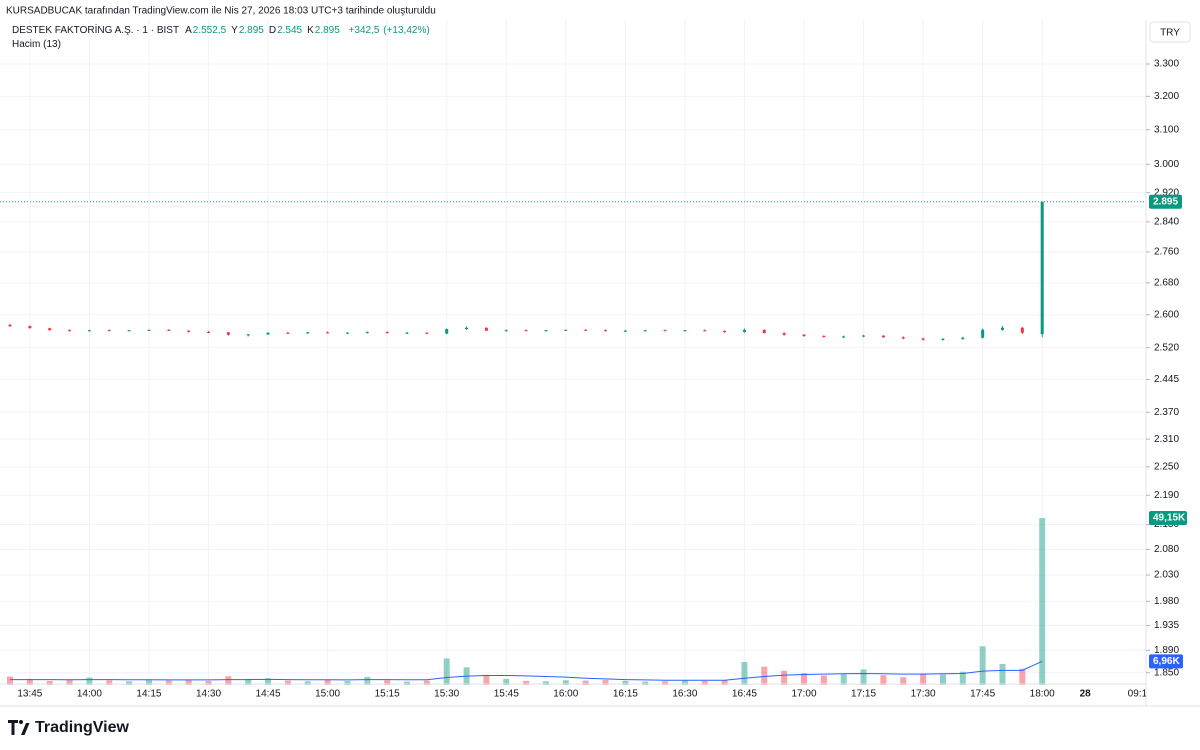  What do you see at coordinates (265, 30) in the screenshot?
I see `ohlc: A2.552,5 Y2.895 D2.545 K2.895` at bounding box center [265, 30].